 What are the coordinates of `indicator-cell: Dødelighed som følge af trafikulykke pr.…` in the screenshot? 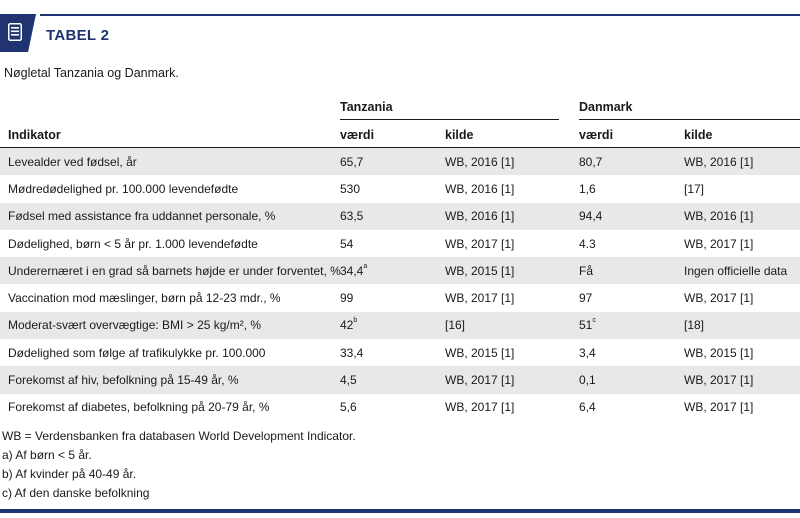 It's located at (170, 353).